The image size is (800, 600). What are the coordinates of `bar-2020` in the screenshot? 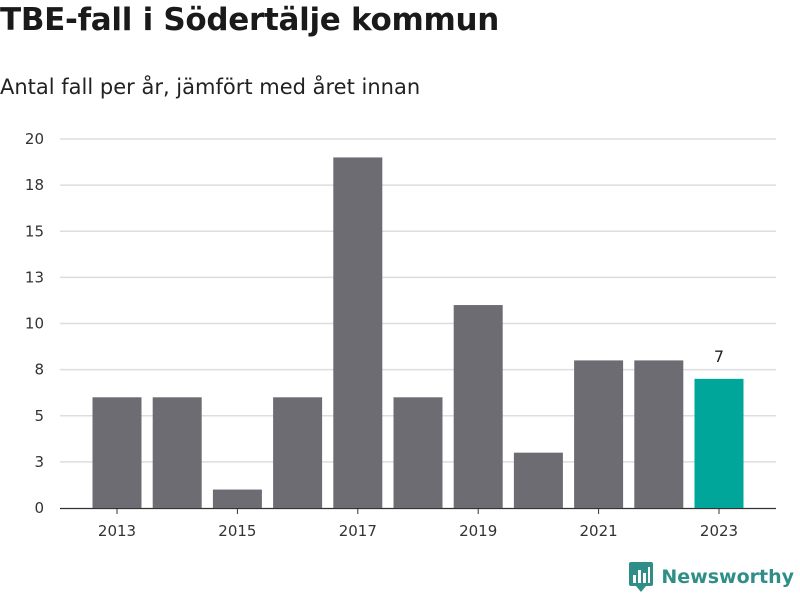 It's located at (538, 480).